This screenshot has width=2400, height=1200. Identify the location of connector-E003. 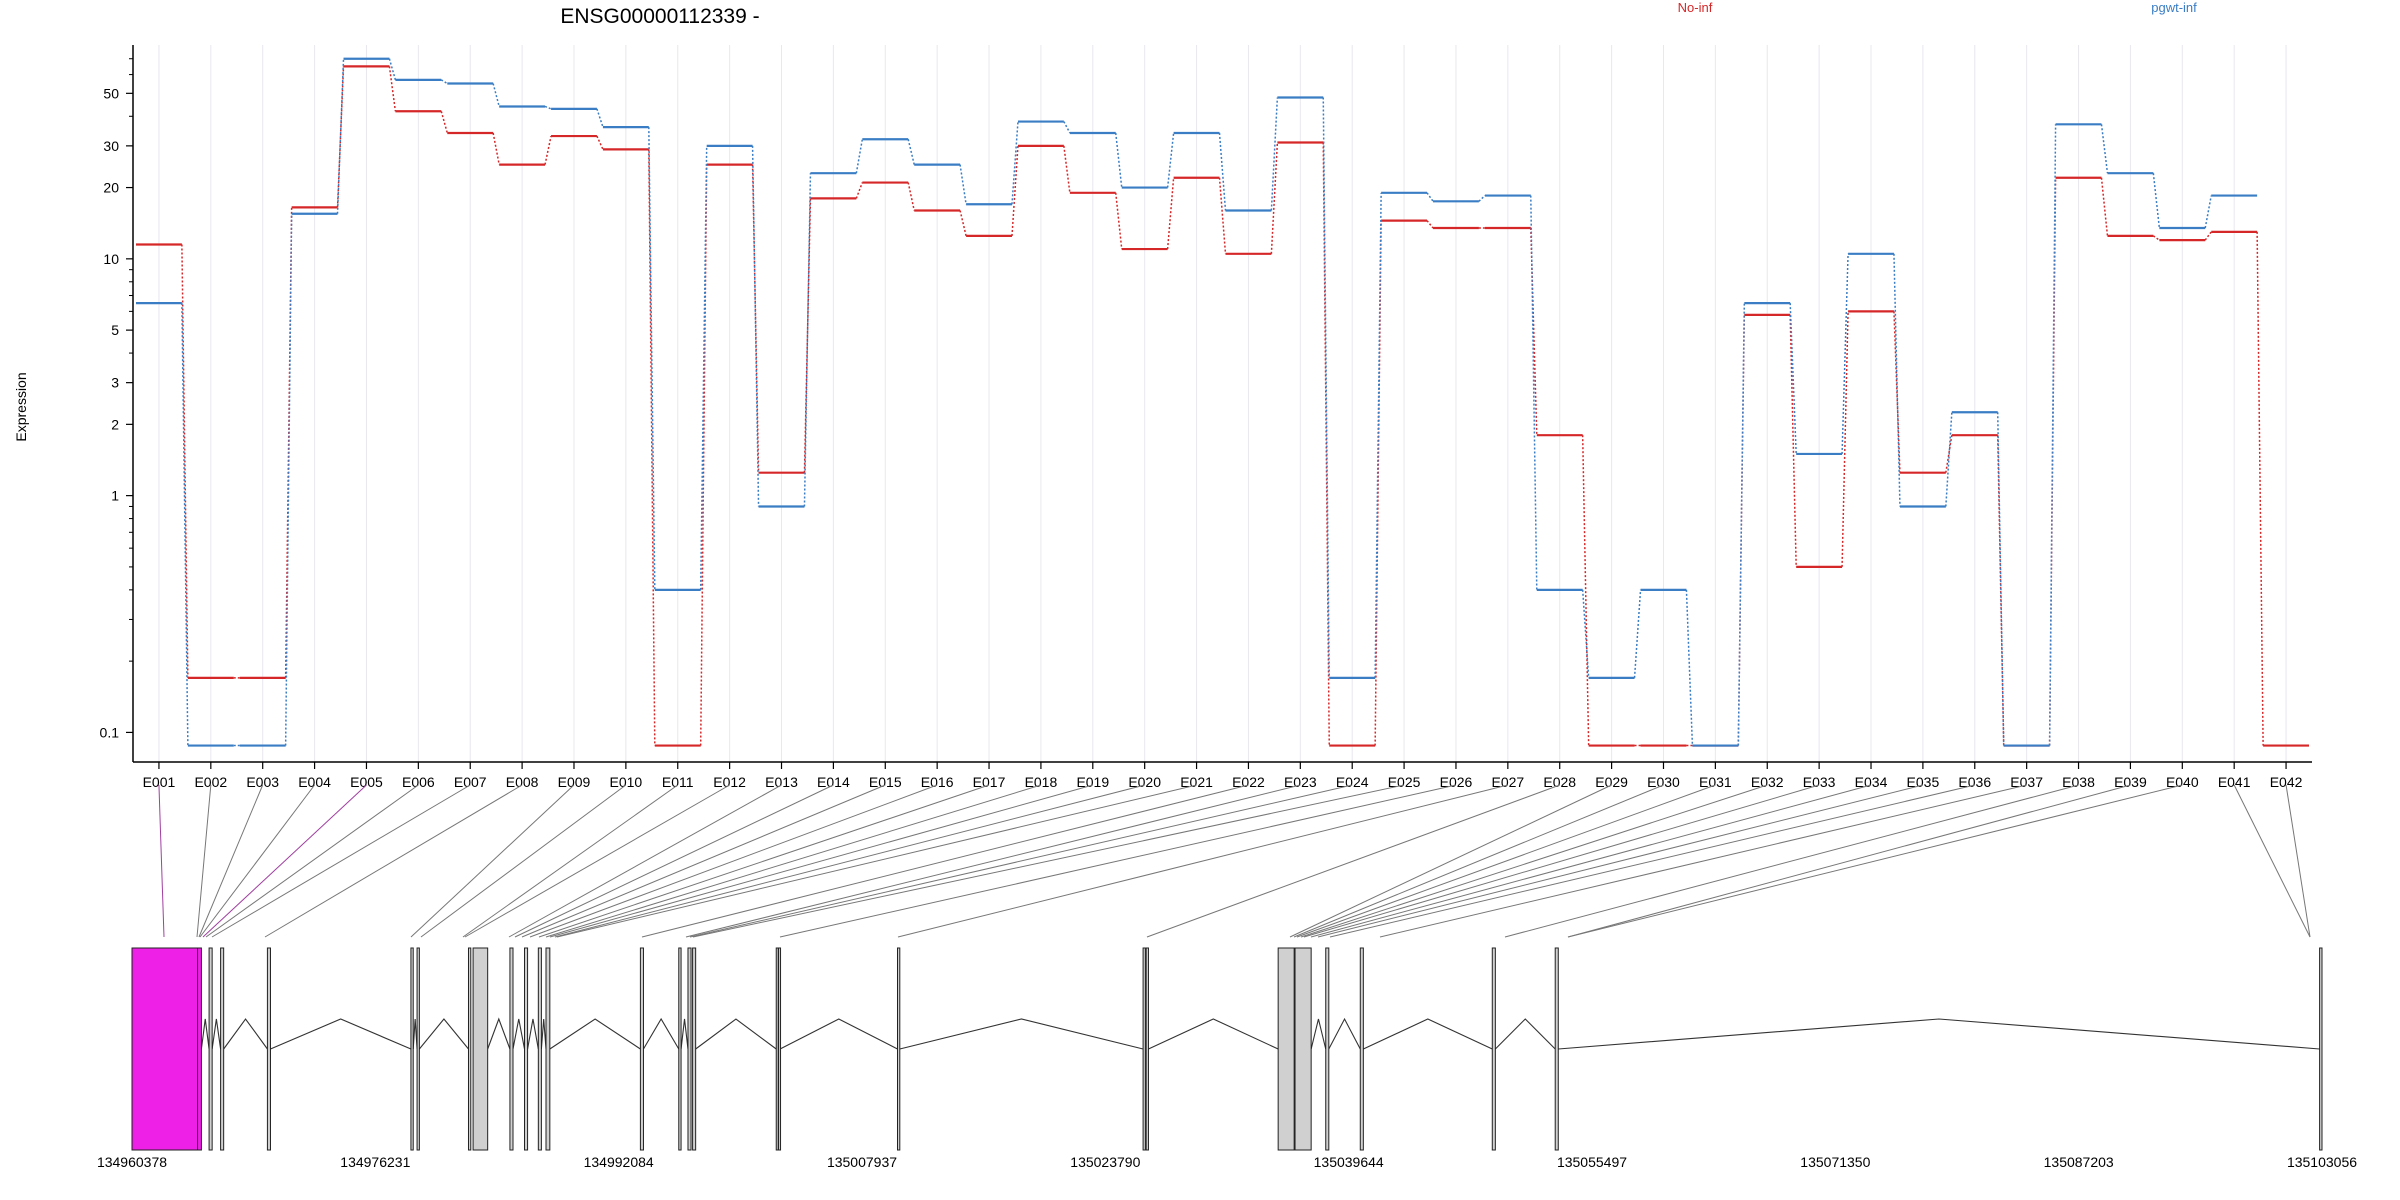
(231, 861).